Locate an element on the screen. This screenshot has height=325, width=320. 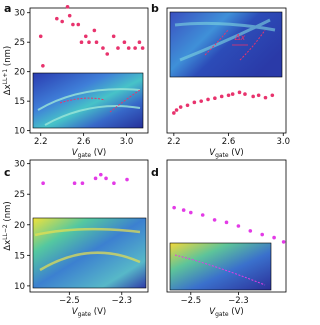
heatmap-a is located at coordinates (88, 100).